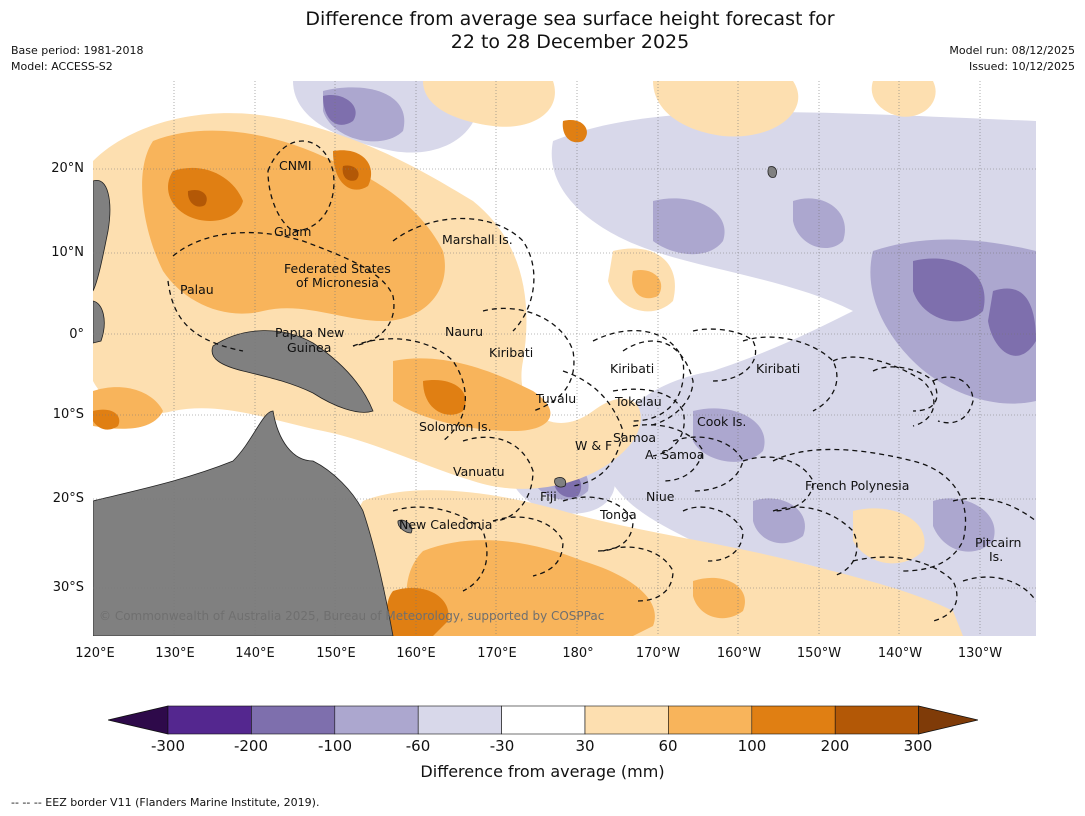  I want to click on lon-label-130e: 130°E, so click(175, 653).